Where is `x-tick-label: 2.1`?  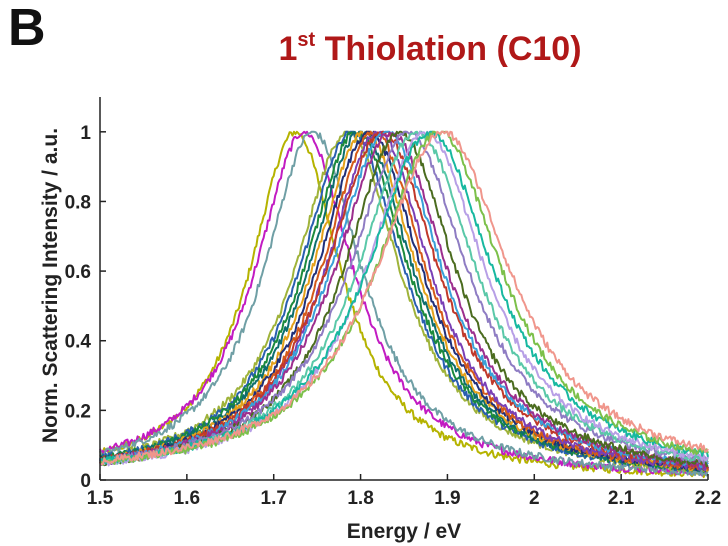 x-tick-label: 2.1 is located at coordinates (621, 498).